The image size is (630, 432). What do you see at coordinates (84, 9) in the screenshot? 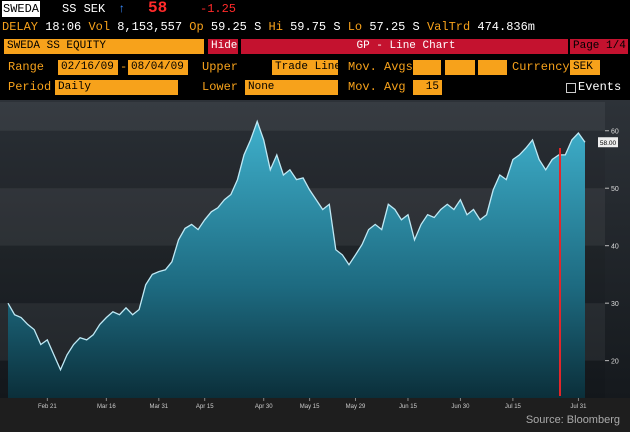
I see `market: SS SEK` at bounding box center [84, 9].